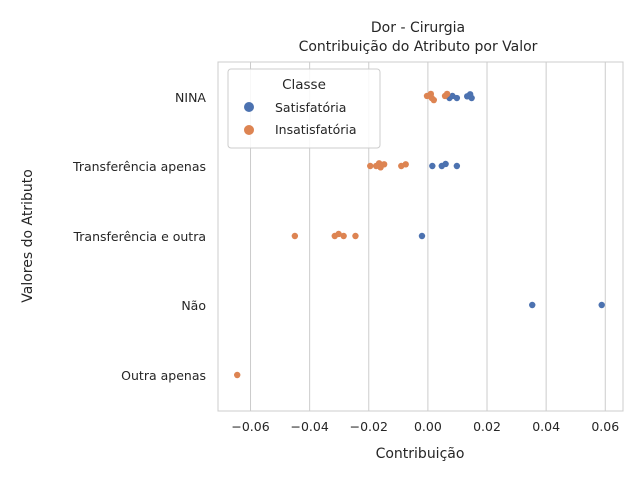  What do you see at coordinates (316, 129) in the screenshot?
I see `legend-label-insatisfatoria: Insatisfatória` at bounding box center [316, 129].